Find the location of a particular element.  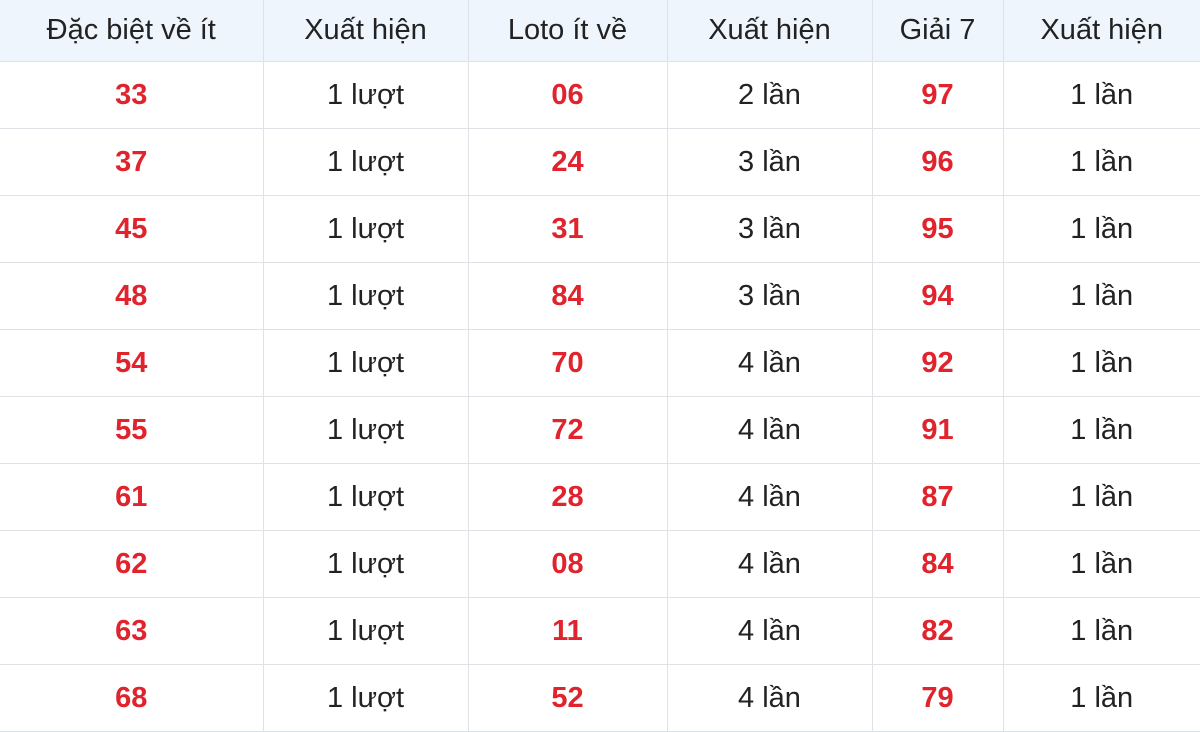

table-row: 48 1 lượt 84 3 lần 94 1 lần is located at coordinates (600, 296).